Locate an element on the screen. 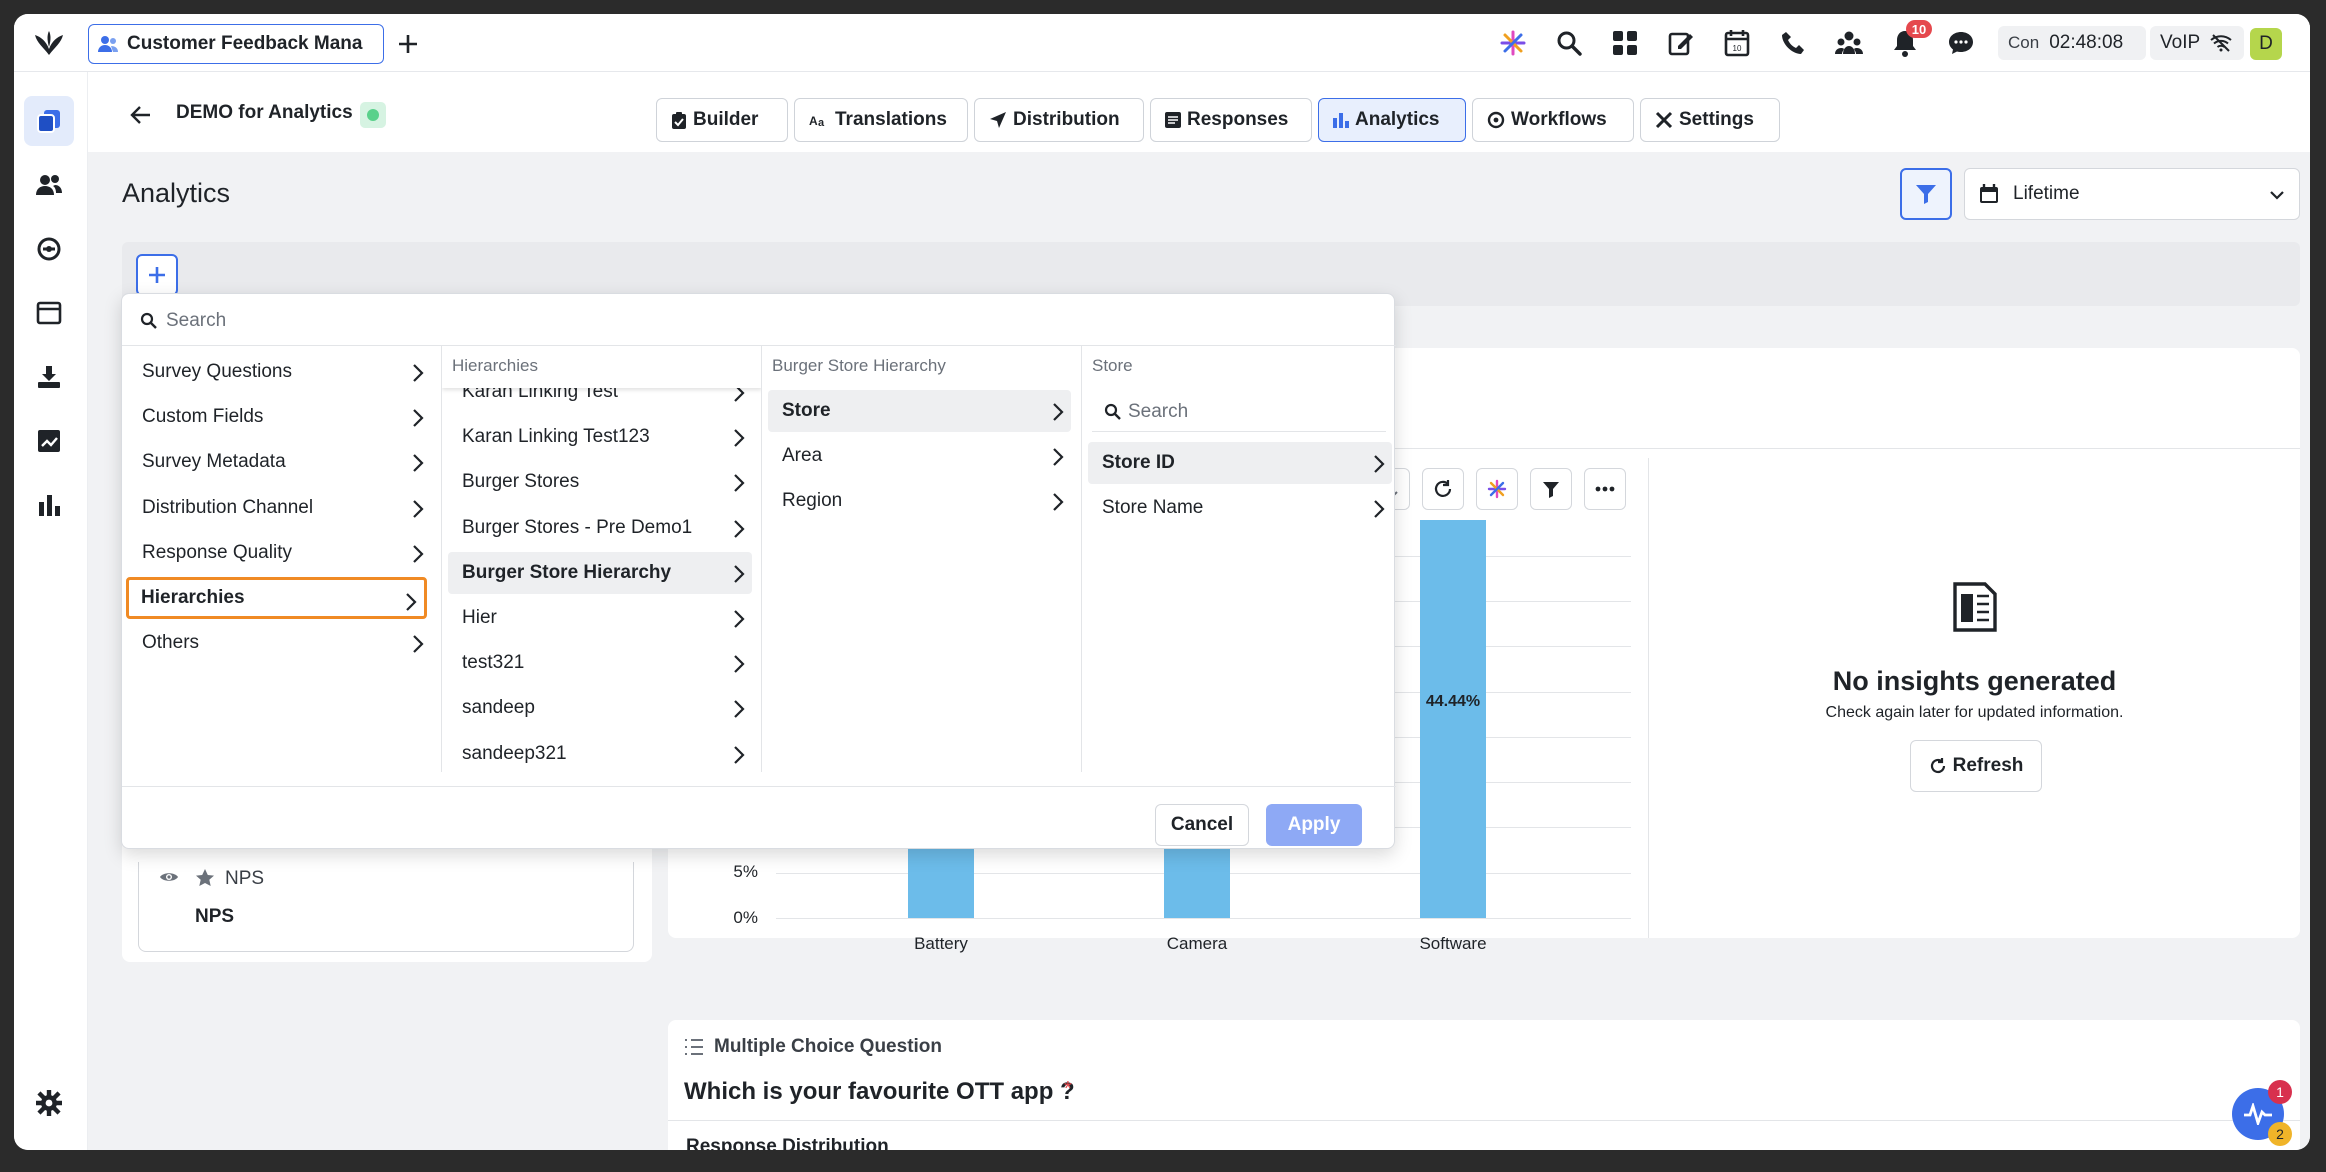 The height and width of the screenshot is (1172, 2326). tab-settings: Settings is located at coordinates (1710, 120).